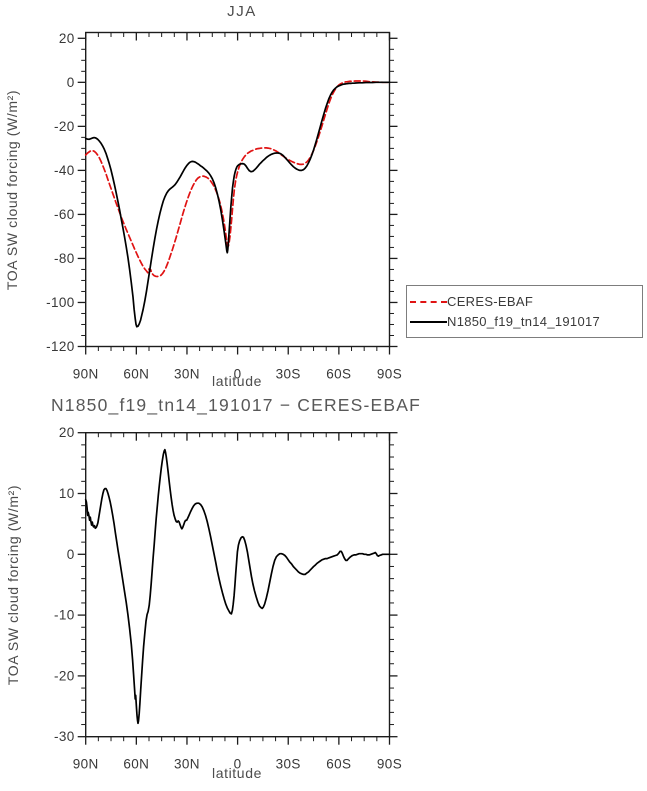 The width and height of the screenshot is (647, 791). I want to click on y-tick-label: -100, so click(60, 302).